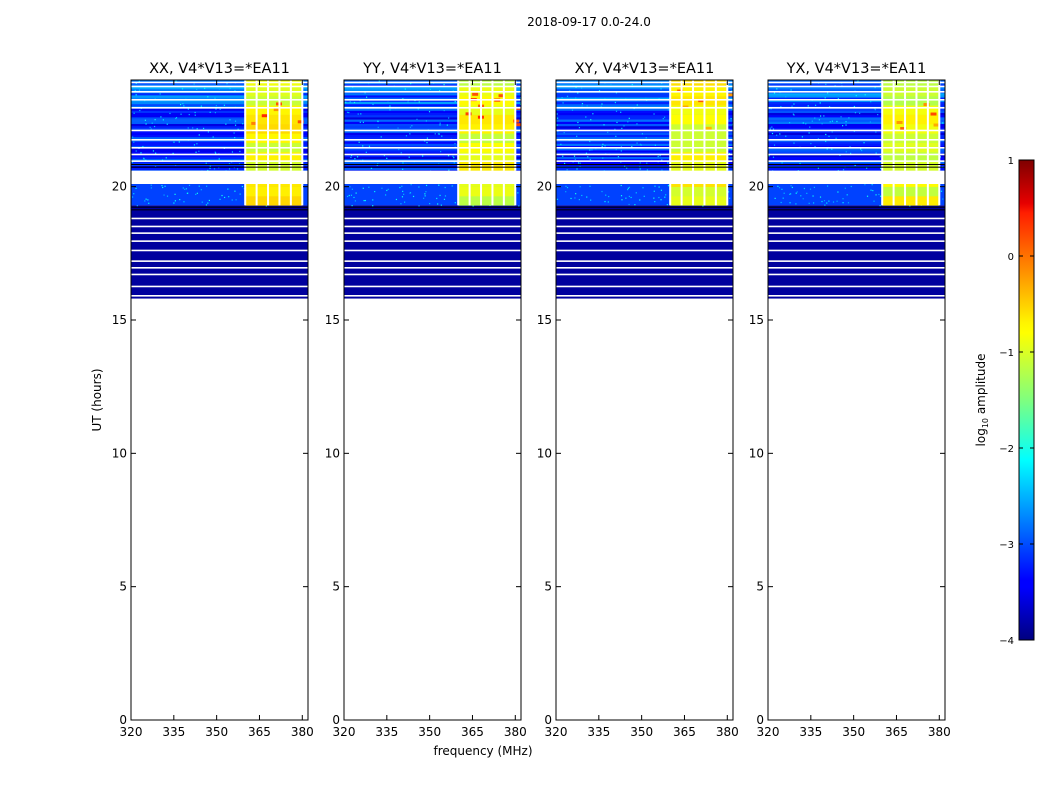 The height and width of the screenshot is (800, 1050). I want to click on colorbar-label: log10 amplitude, so click(982, 400).